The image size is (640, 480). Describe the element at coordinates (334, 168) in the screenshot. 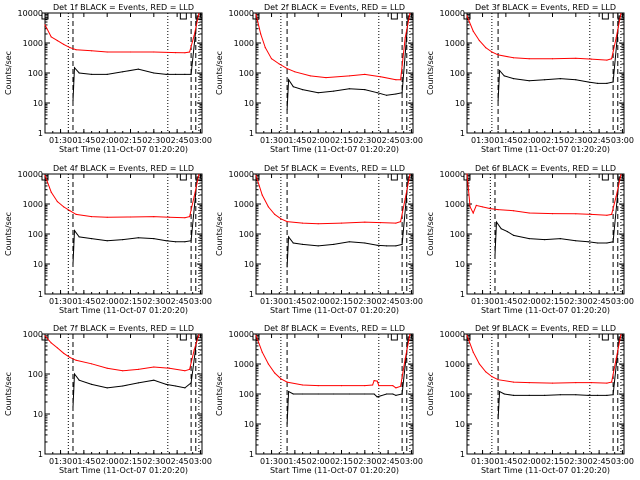

I see `chart-title: Det 5f BLACK = Events, RED = LLD` at that location.